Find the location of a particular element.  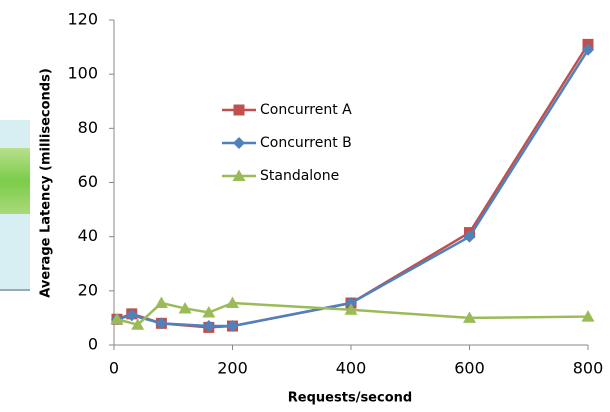

x-tick-label: 600 is located at coordinates (469, 368).